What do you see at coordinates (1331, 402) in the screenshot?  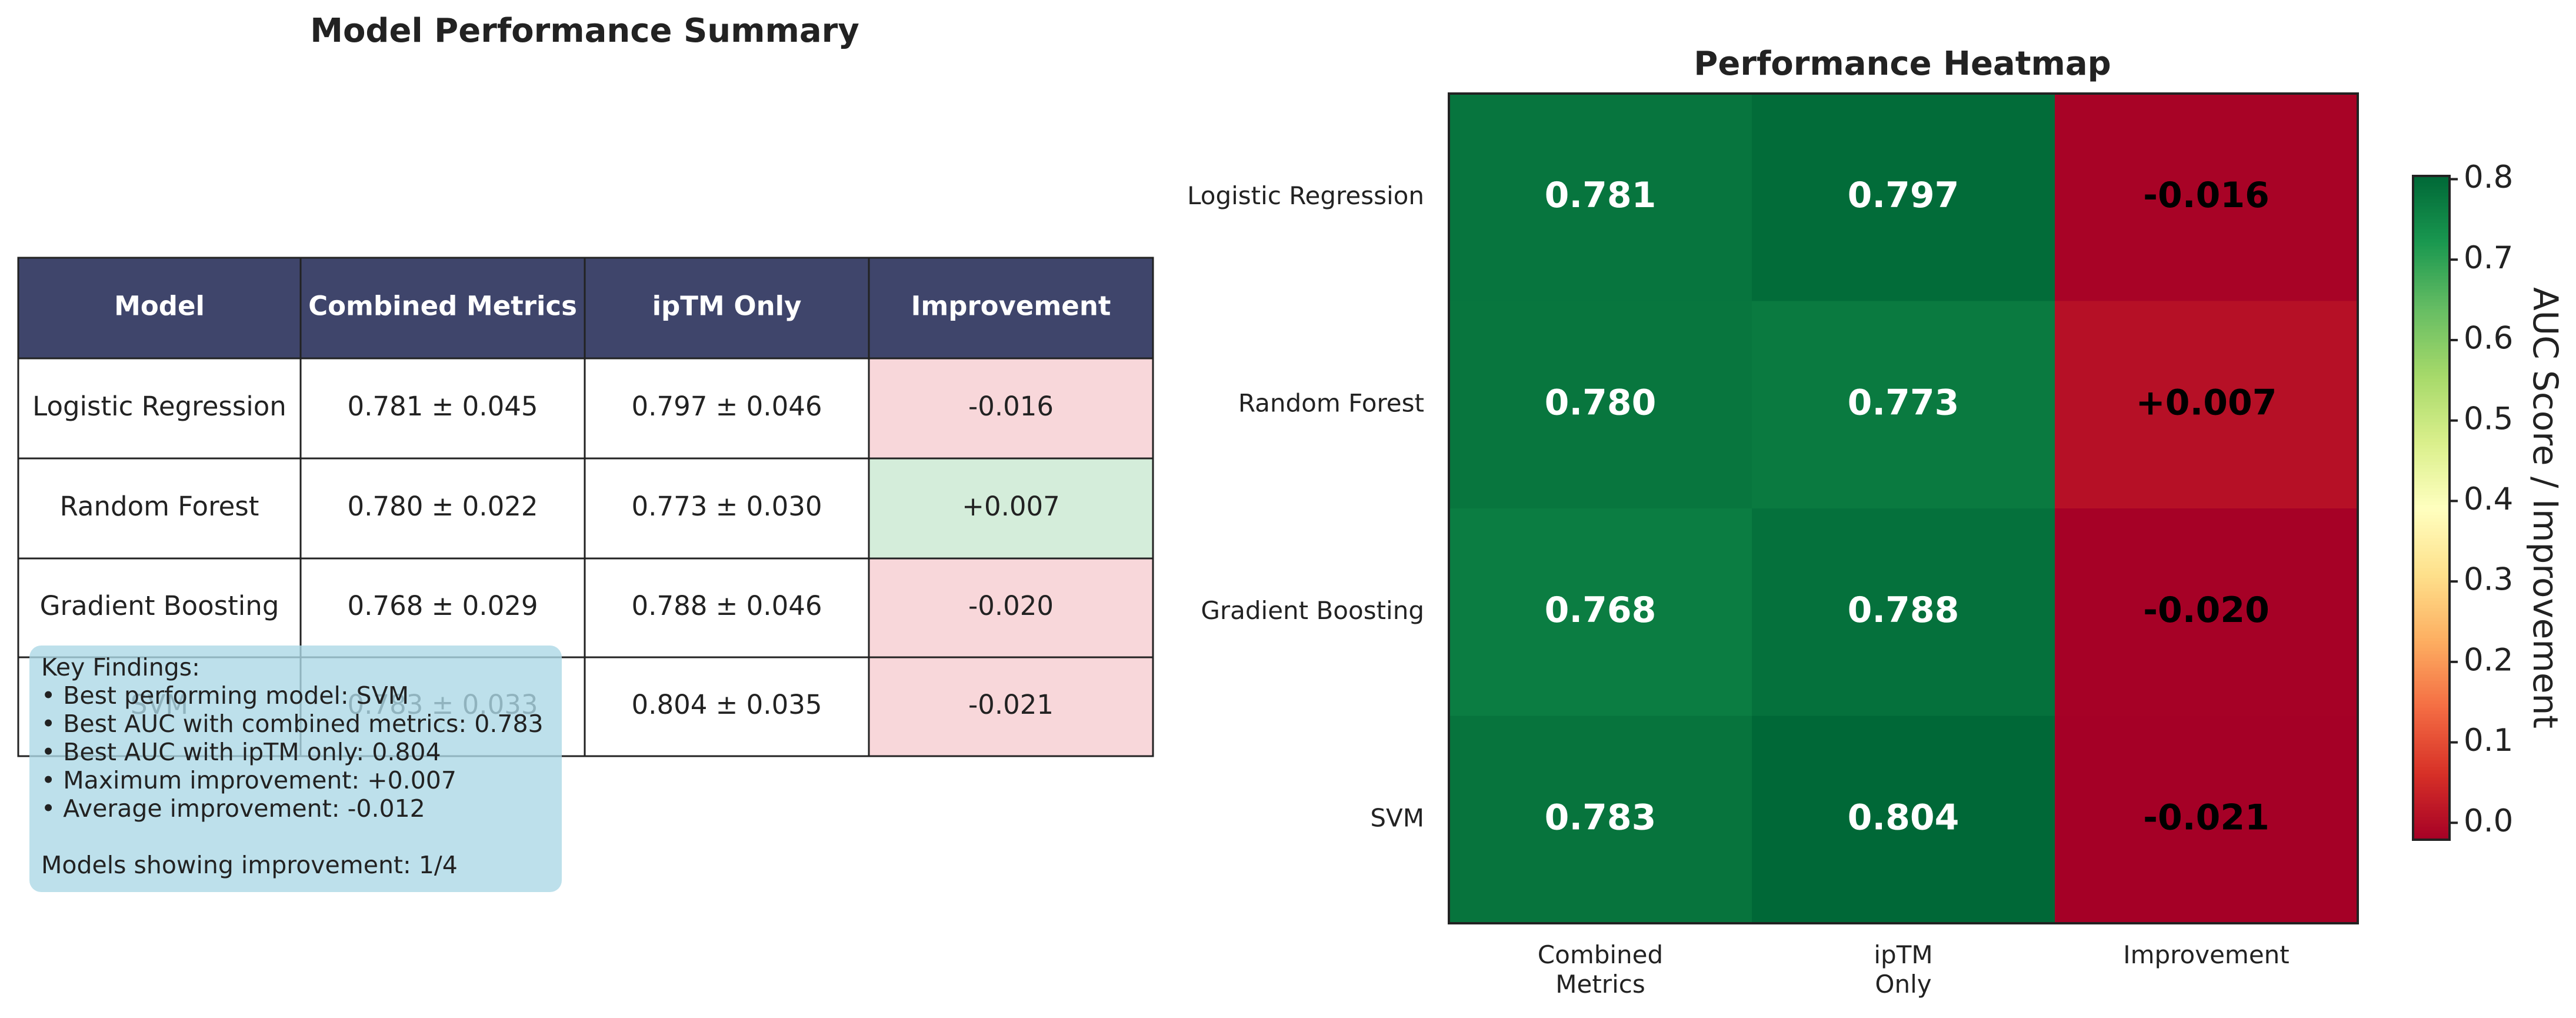 I see `row-label: Random Forest` at bounding box center [1331, 402].